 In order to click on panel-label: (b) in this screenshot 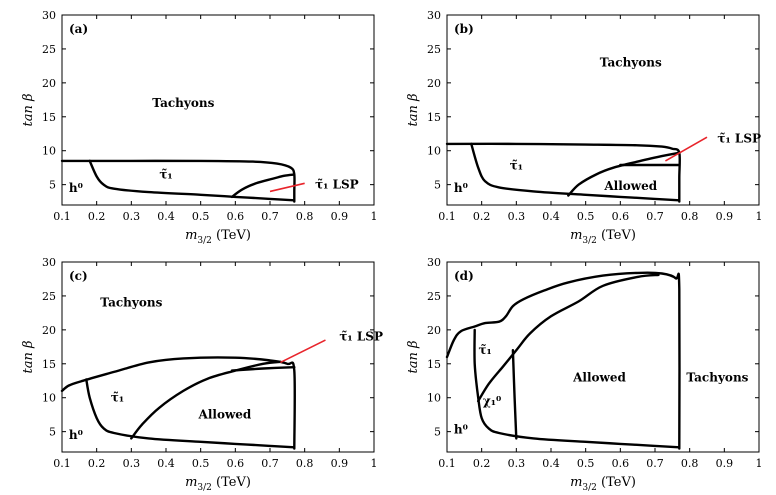, I will do `click(464, 29)`.